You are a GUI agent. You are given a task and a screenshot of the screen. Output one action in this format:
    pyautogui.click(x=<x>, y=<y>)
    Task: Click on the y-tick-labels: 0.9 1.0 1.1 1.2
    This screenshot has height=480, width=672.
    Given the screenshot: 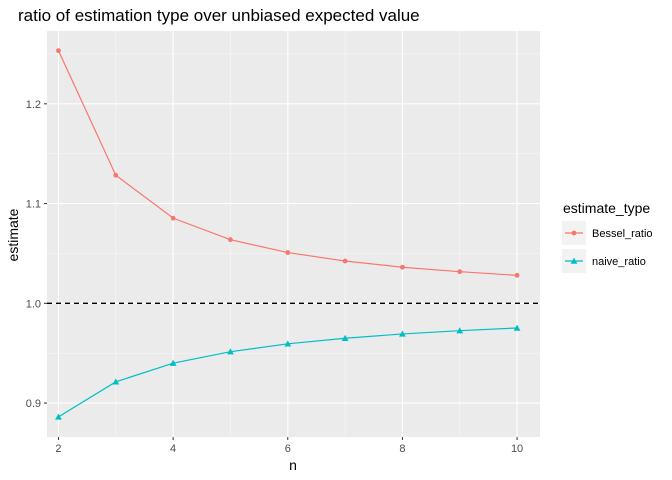 What is the action you would take?
    pyautogui.click(x=33, y=254)
    